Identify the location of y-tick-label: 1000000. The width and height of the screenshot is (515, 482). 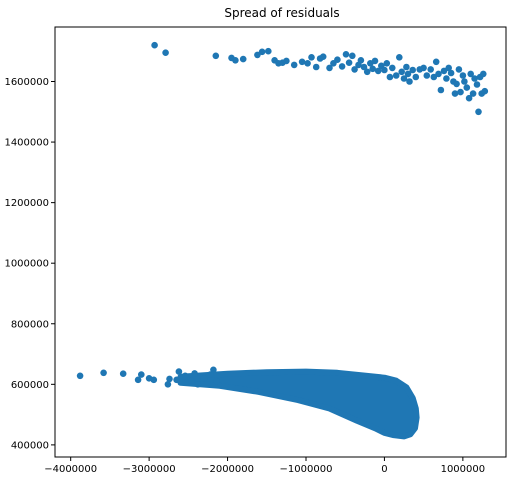
(26, 264).